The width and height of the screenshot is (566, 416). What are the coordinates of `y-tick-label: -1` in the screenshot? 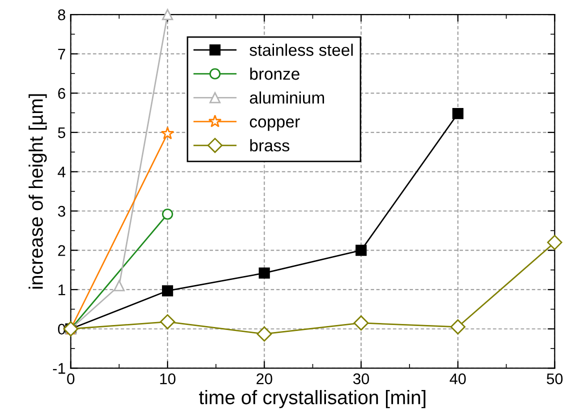 It's located at (59, 368).